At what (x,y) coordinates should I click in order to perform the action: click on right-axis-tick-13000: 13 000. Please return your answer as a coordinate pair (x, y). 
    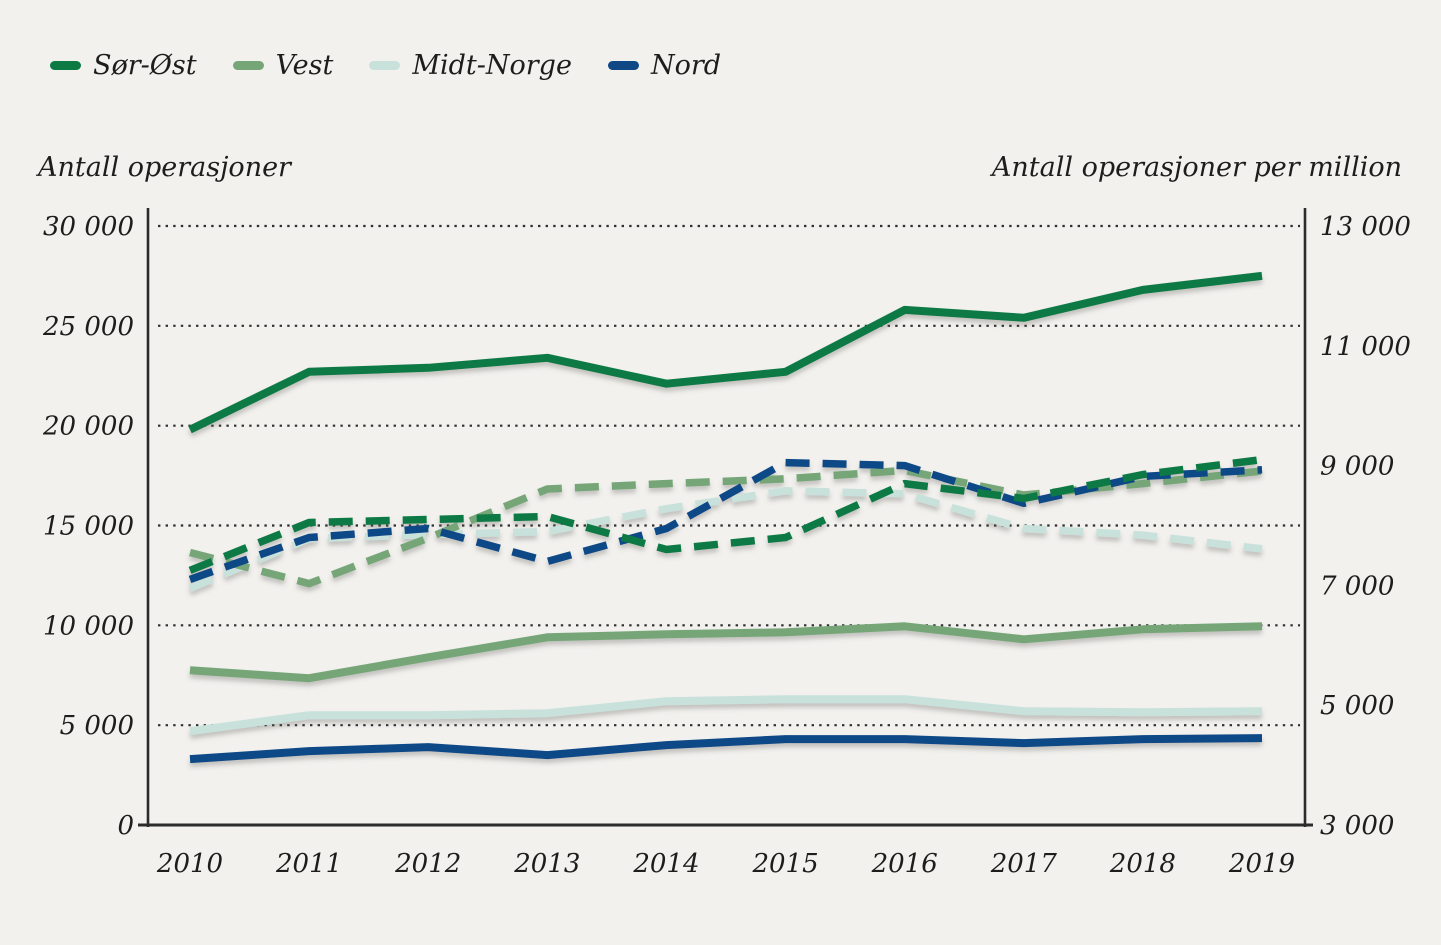
    Looking at the image, I should click on (1365, 227).